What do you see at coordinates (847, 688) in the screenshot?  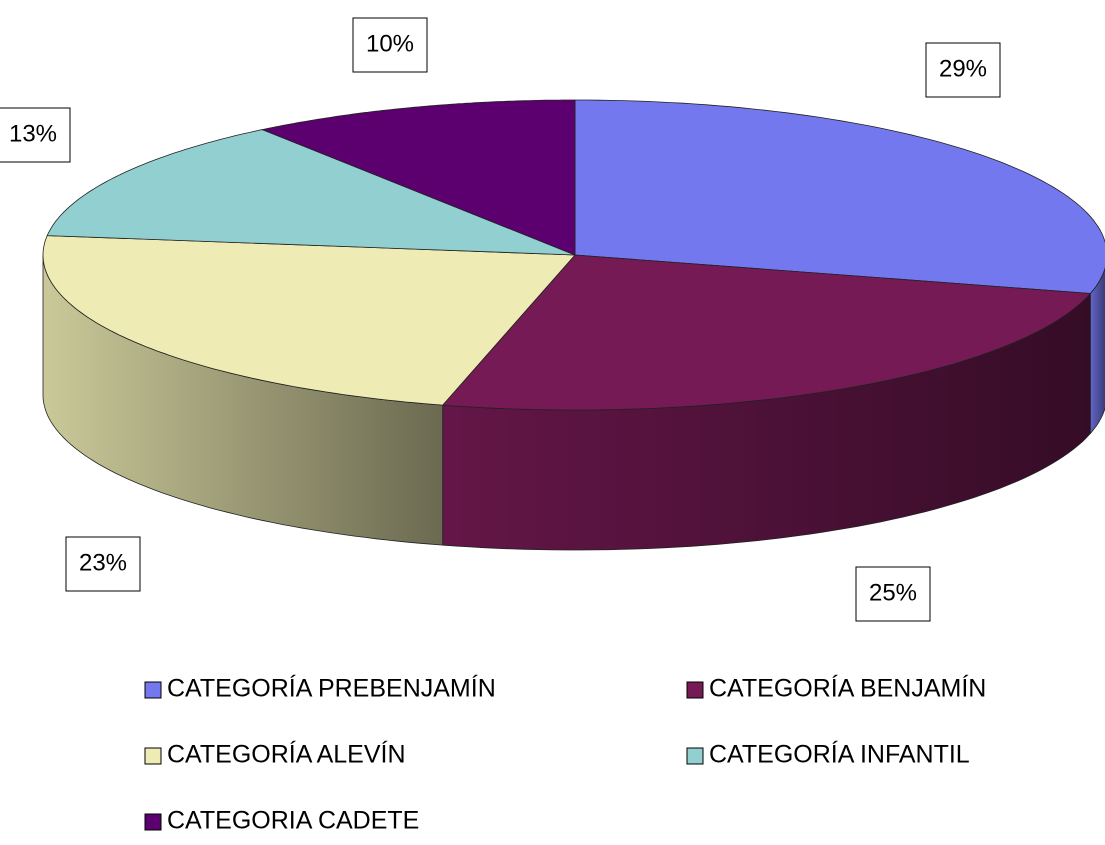 I see `legend-label: CATEGORÍA BENJAMÍN` at bounding box center [847, 688].